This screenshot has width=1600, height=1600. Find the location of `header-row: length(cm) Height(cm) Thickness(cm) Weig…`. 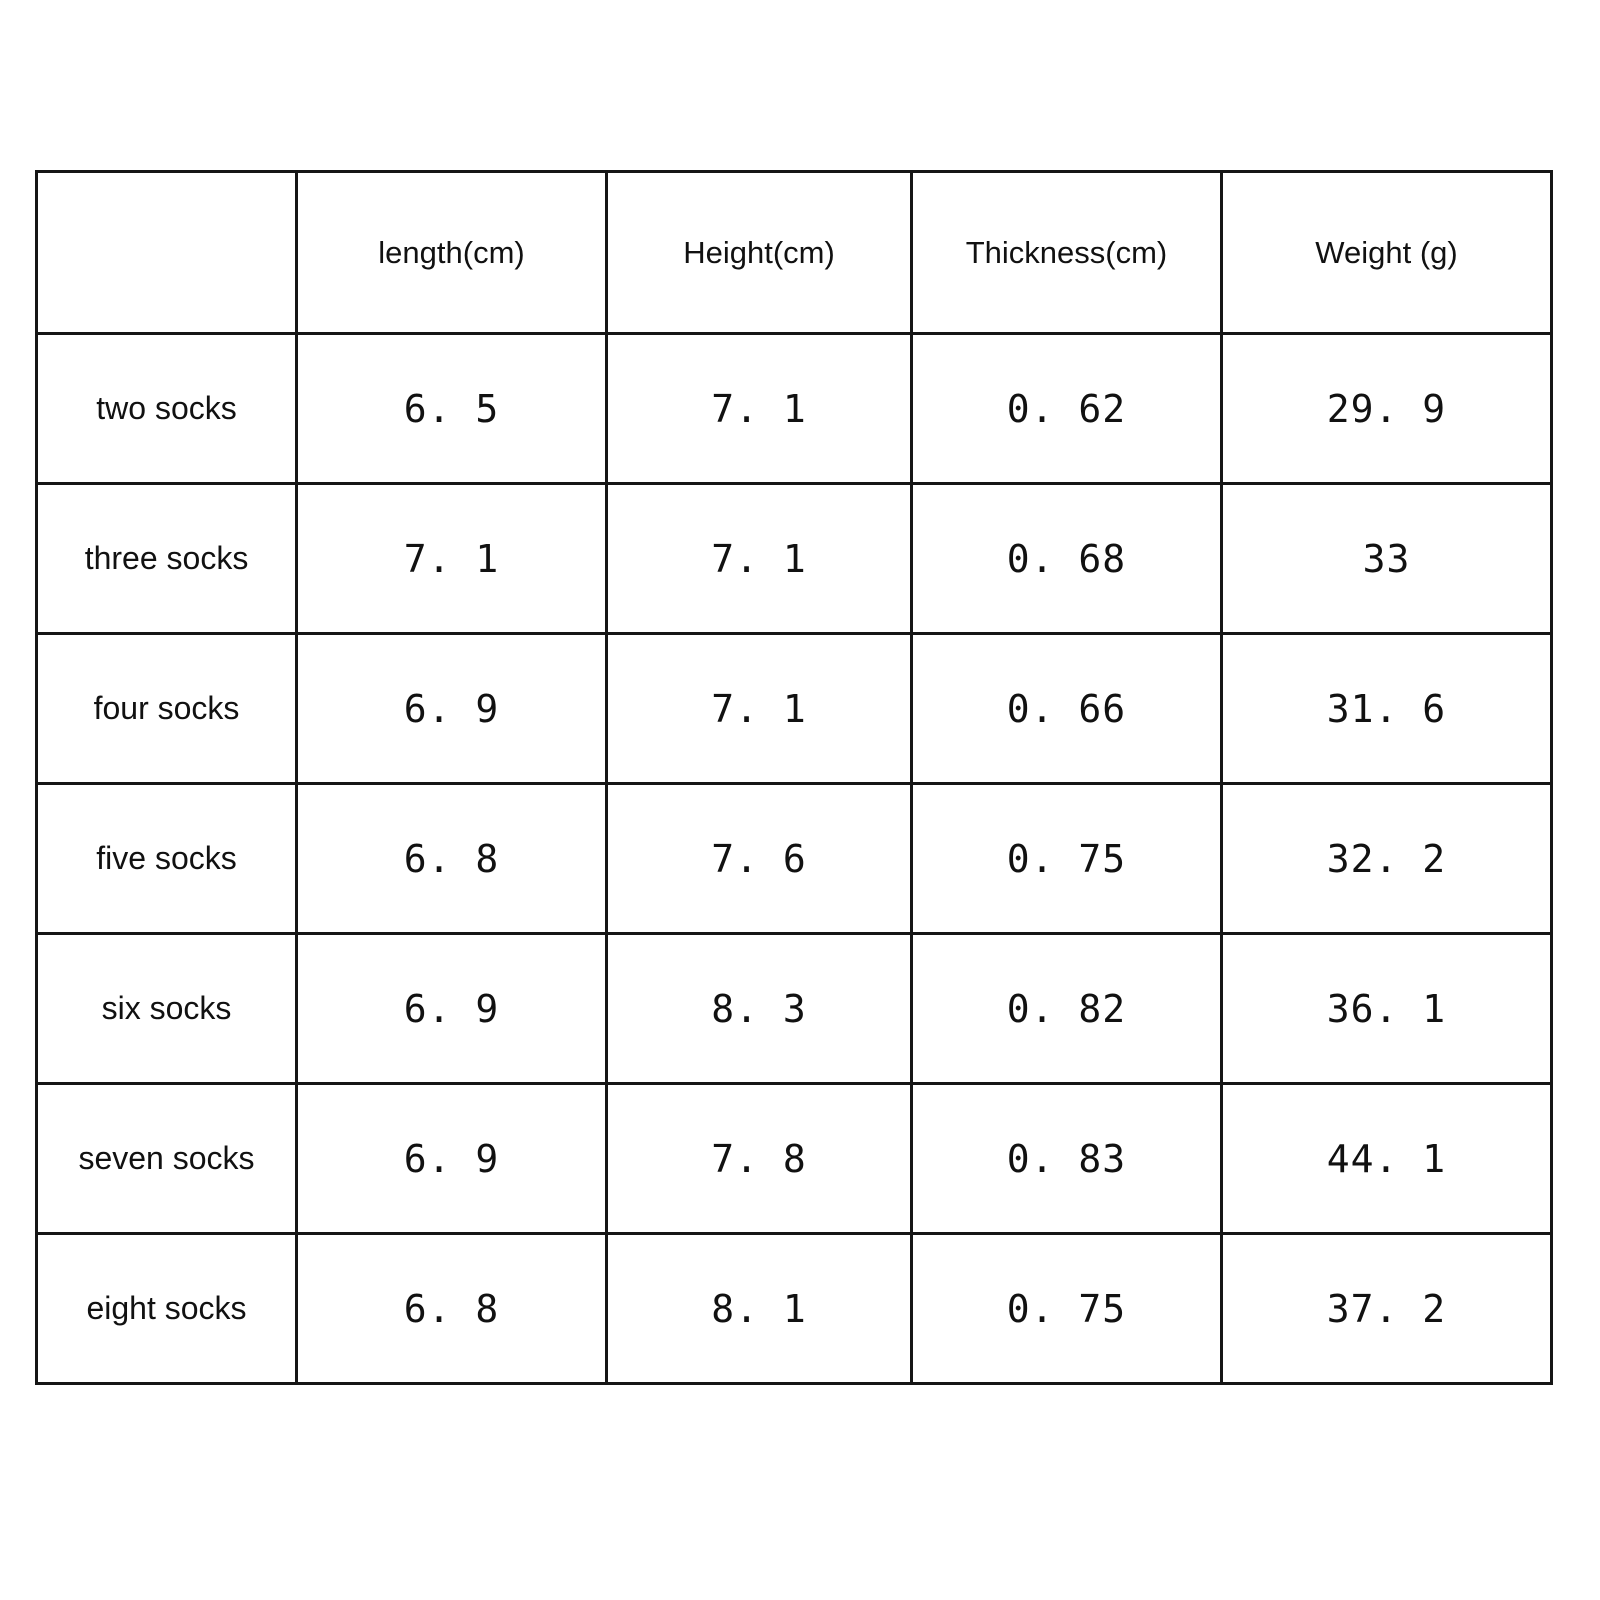

header-row: length(cm) Height(cm) Thickness(cm) Weig… is located at coordinates (794, 252).